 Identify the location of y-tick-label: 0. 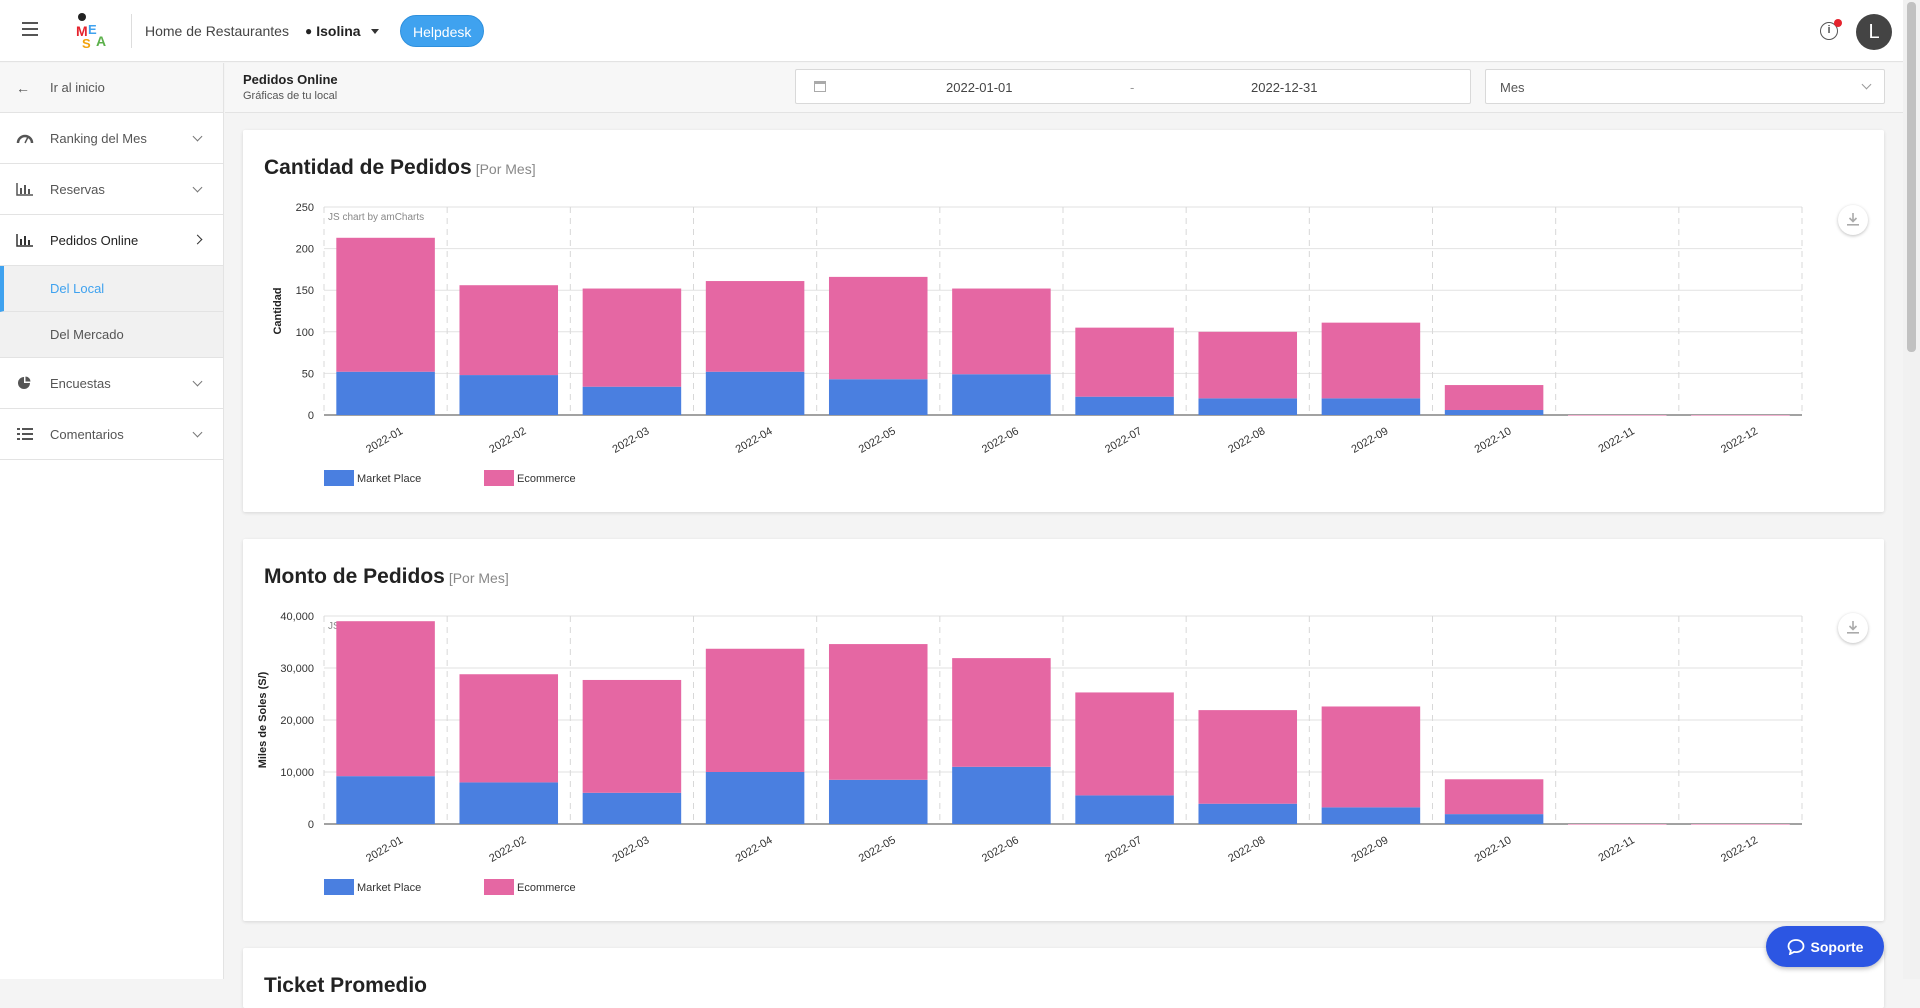
(311, 825).